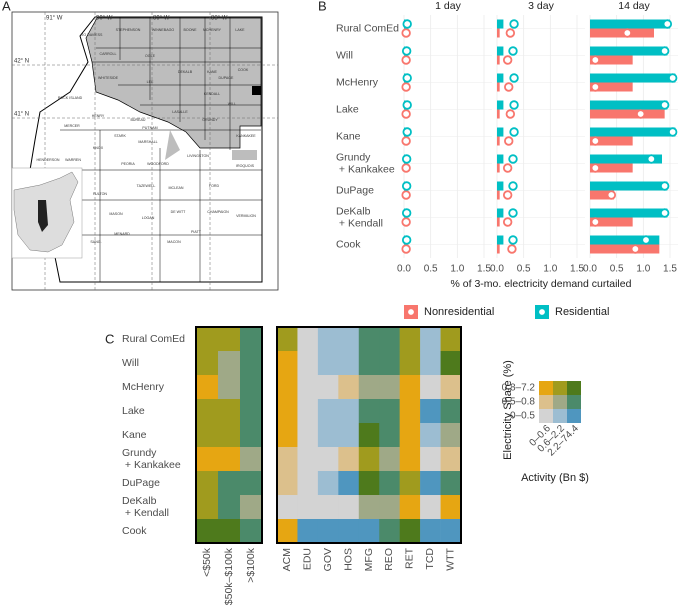 This screenshot has width=685, height=610. I want to click on heatmap-frame, so click(369, 435).